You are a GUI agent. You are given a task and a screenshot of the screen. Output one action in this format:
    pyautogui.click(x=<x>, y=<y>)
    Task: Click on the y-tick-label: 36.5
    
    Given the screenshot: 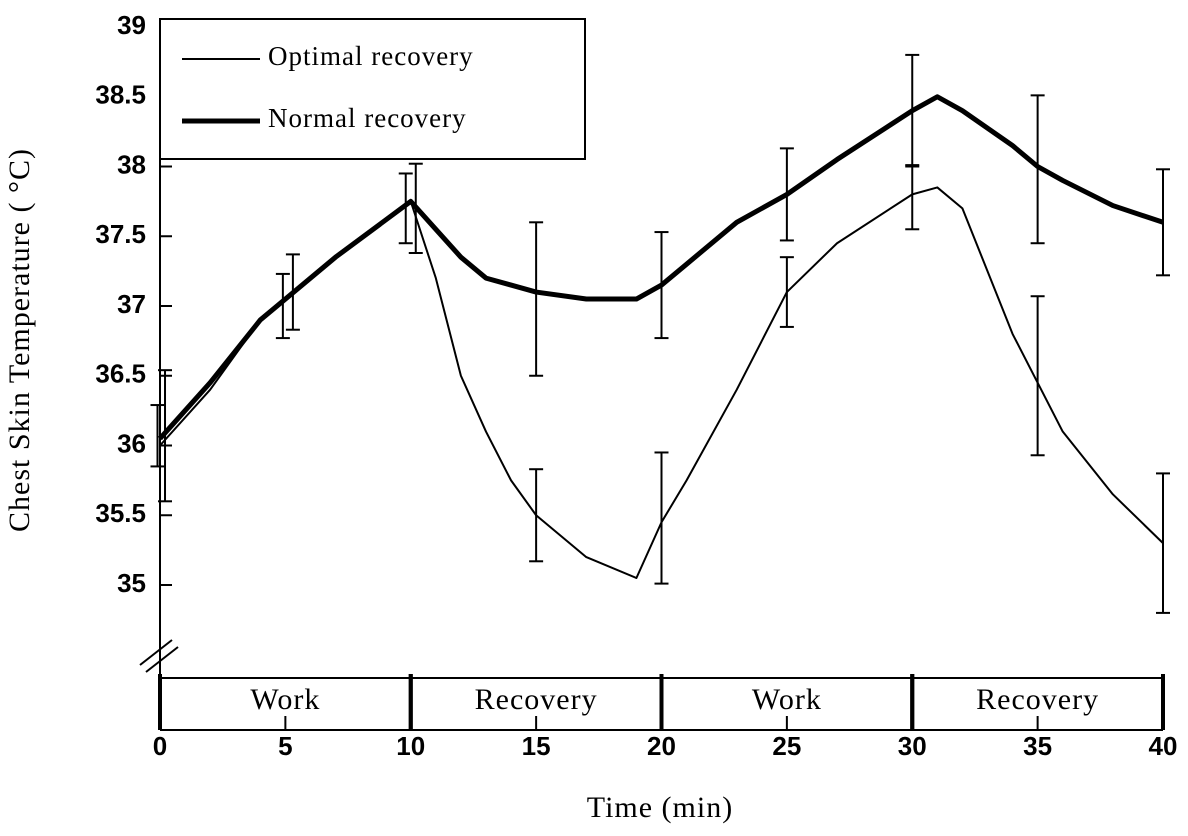 What is the action you would take?
    pyautogui.click(x=120, y=374)
    